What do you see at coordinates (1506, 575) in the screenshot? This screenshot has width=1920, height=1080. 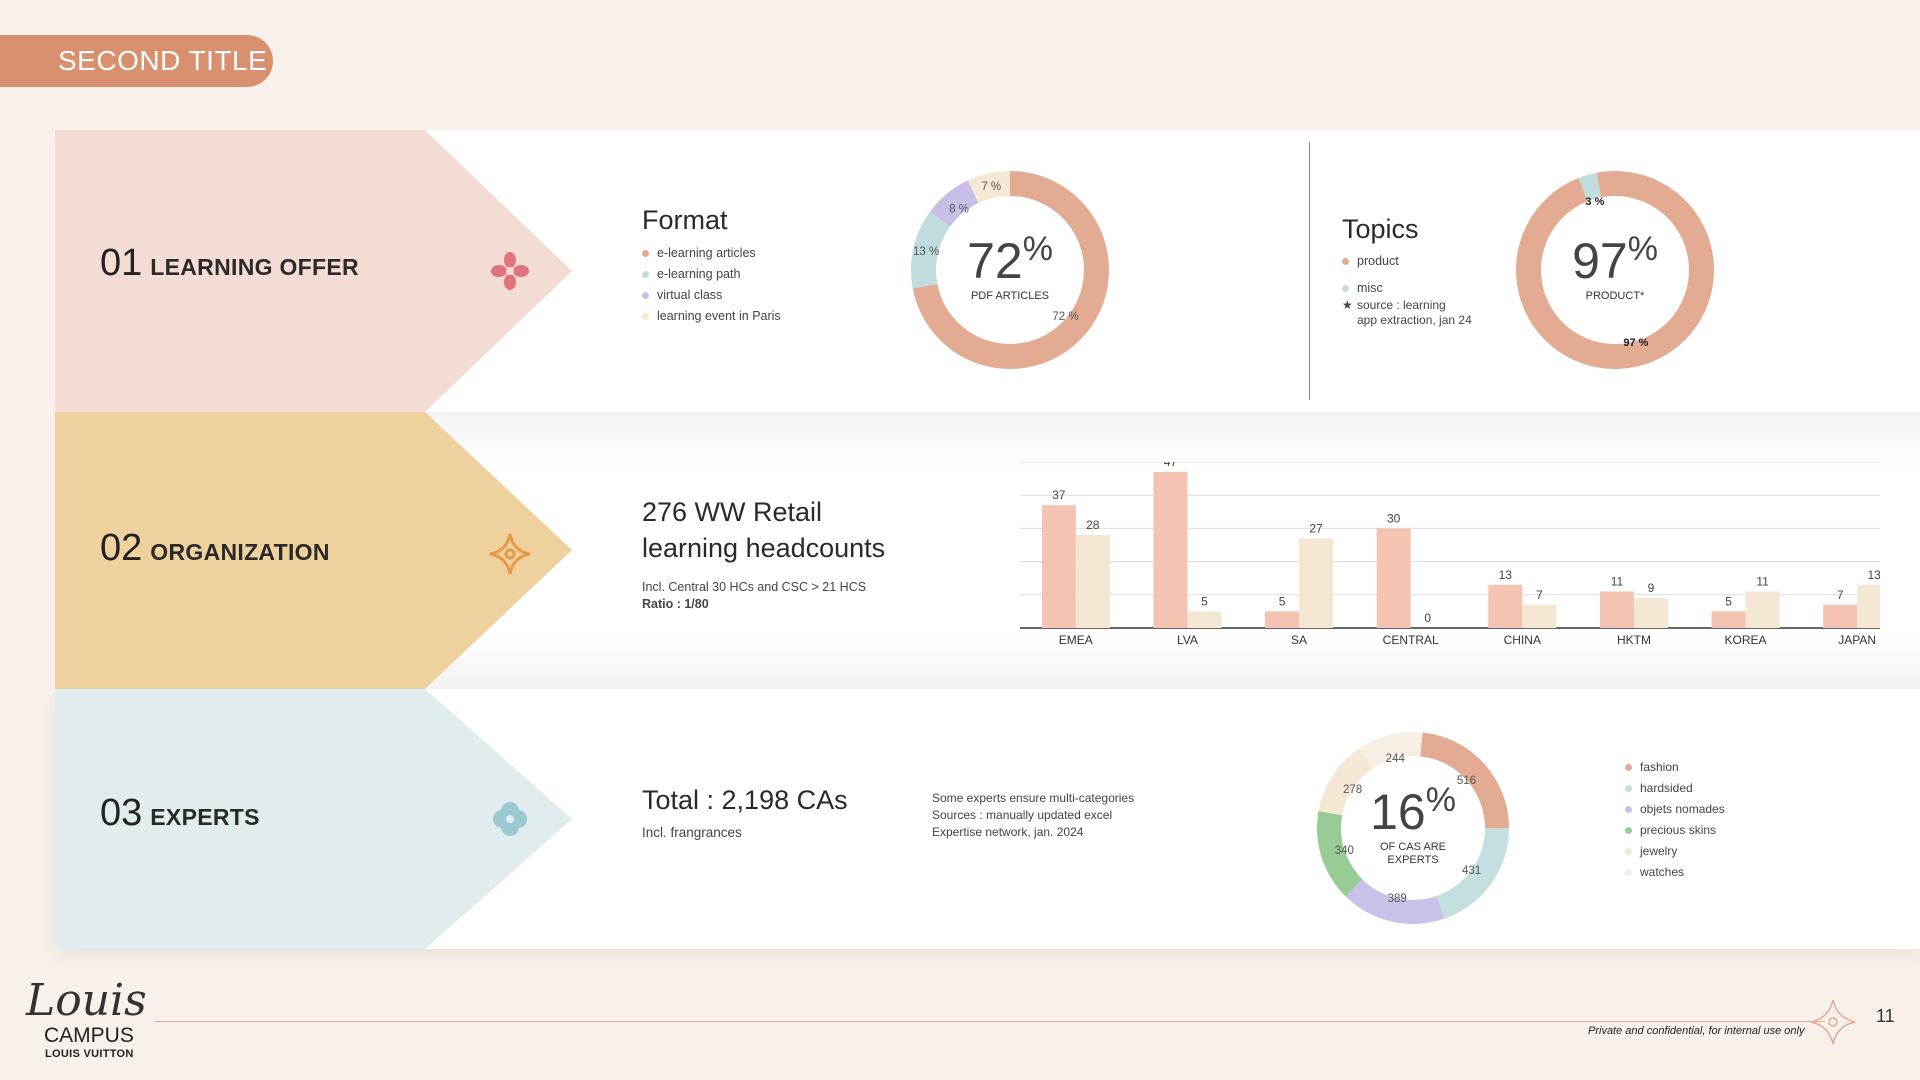 I see `bar-value-label: 13` at bounding box center [1506, 575].